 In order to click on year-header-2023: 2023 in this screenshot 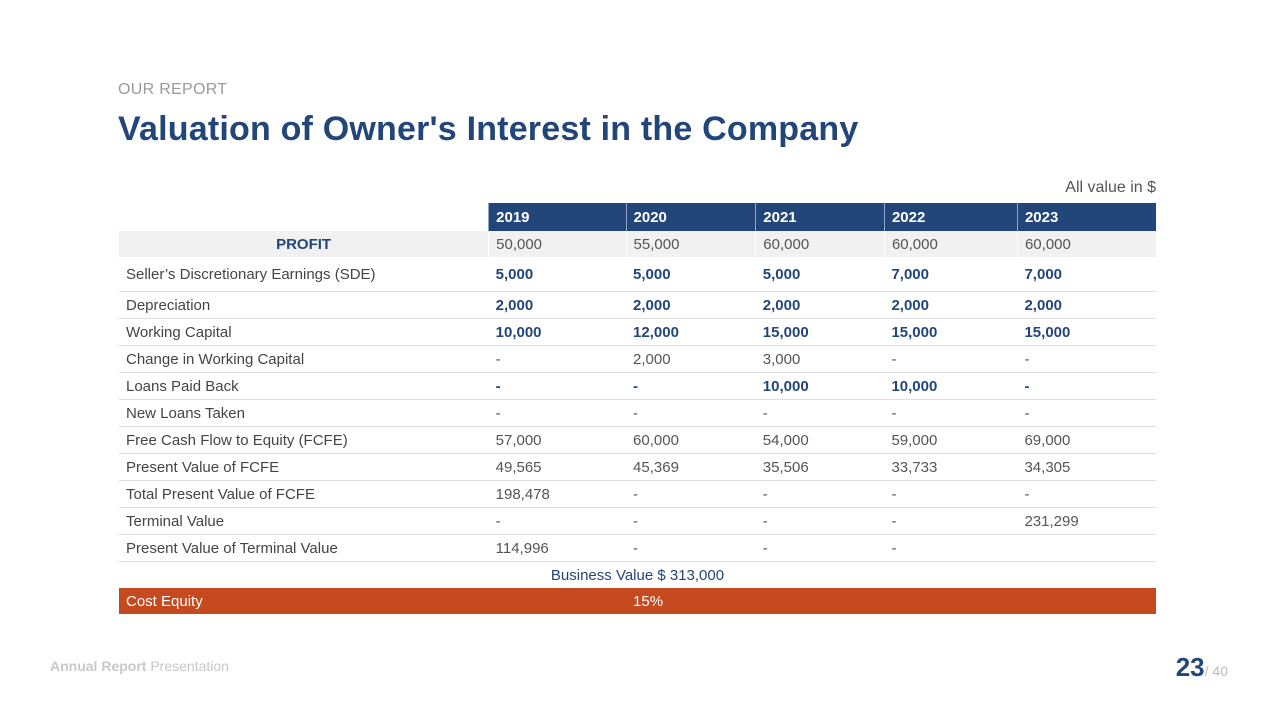, I will do `click(1086, 217)`.